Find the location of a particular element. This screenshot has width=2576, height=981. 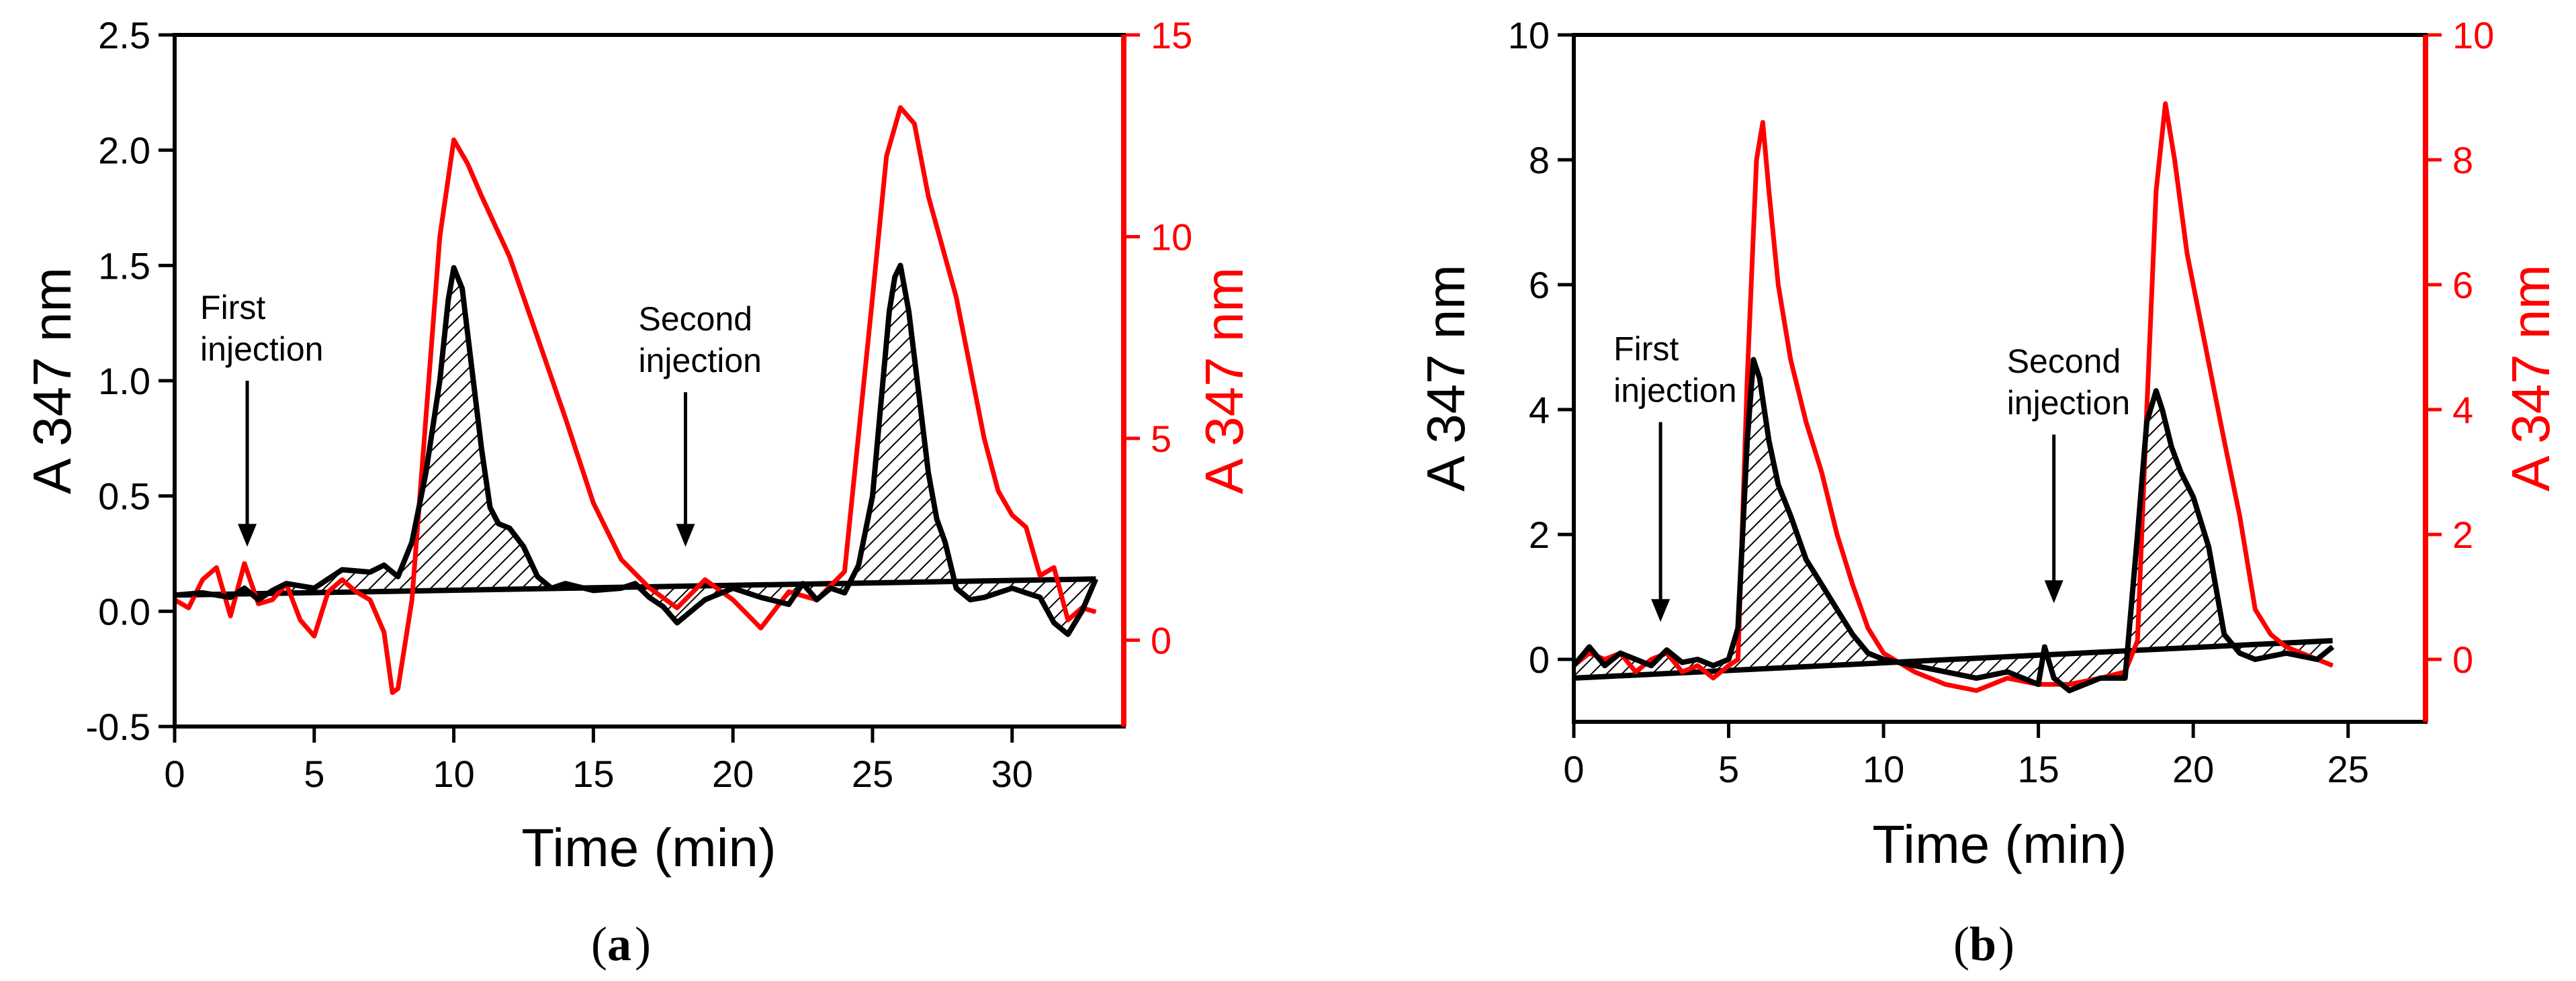

panel-label-a: ( a ) is located at coordinates (621, 944).